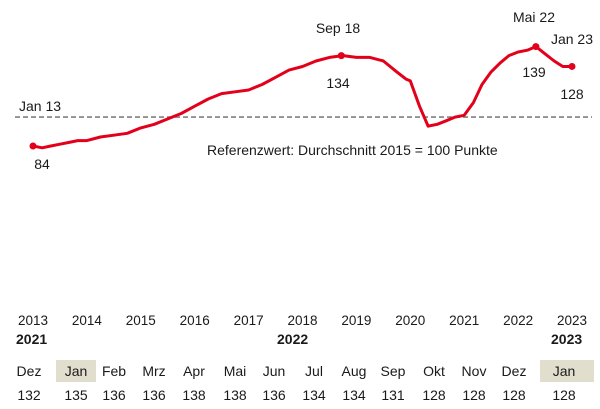 The height and width of the screenshot is (409, 600). I want to click on x-tick-label: 2021, so click(464, 320).